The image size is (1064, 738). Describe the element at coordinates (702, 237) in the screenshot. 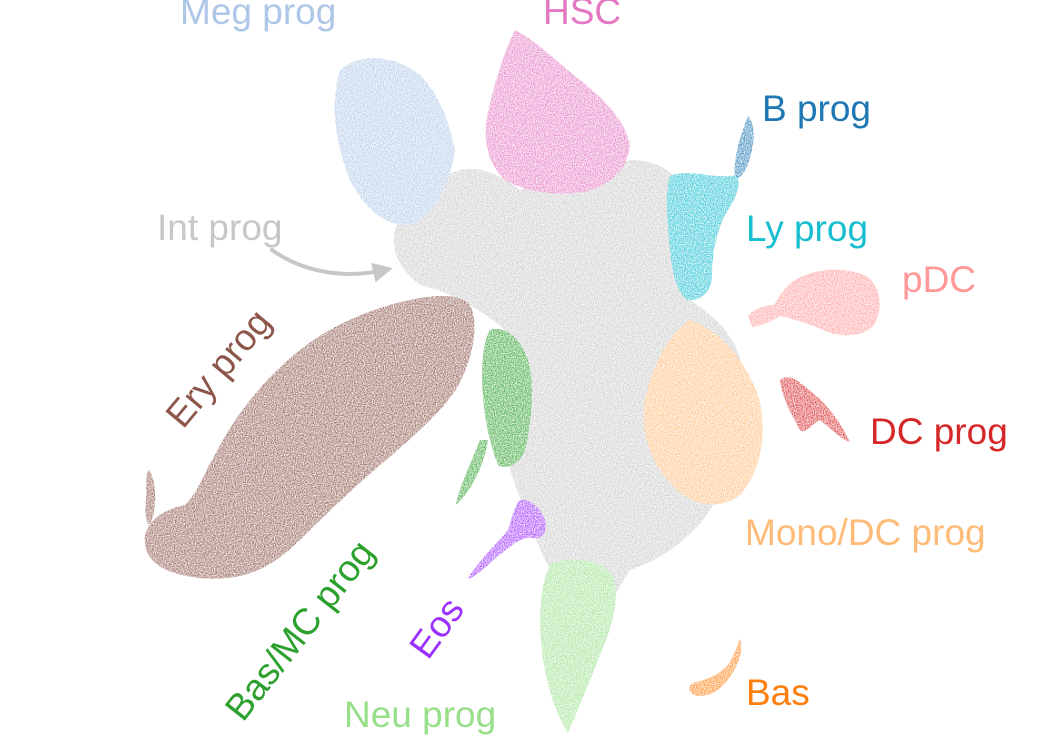

I see `cluster-ly-prog-cloud` at that location.